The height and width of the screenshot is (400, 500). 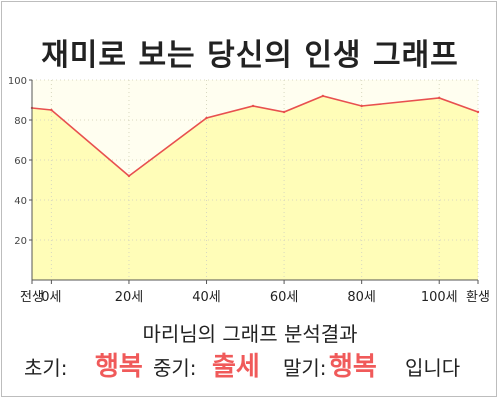 What do you see at coordinates (305, 368) in the screenshot?
I see `late-label: 말기:` at bounding box center [305, 368].